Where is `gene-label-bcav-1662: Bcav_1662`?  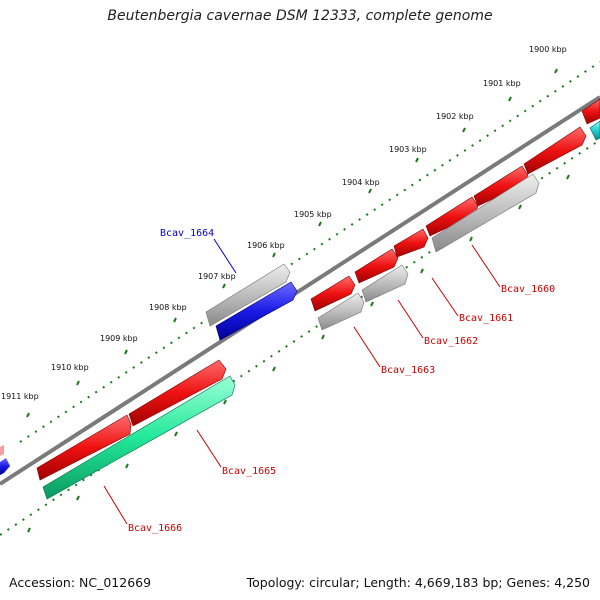
gene-label-bcav-1662: Bcav_1662 is located at coordinates (451, 341).